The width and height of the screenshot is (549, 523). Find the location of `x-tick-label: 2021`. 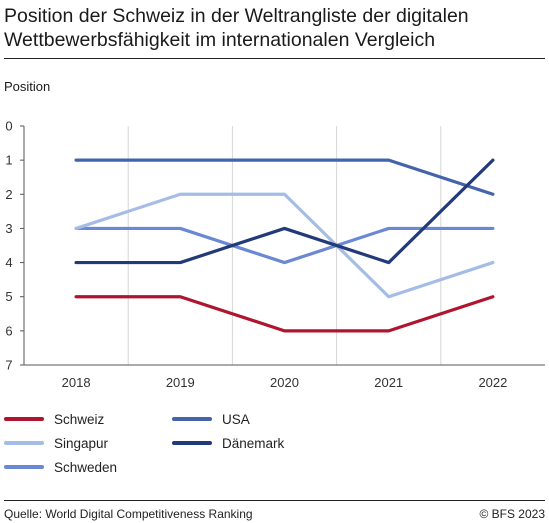

x-tick-label: 2021 is located at coordinates (388, 382).